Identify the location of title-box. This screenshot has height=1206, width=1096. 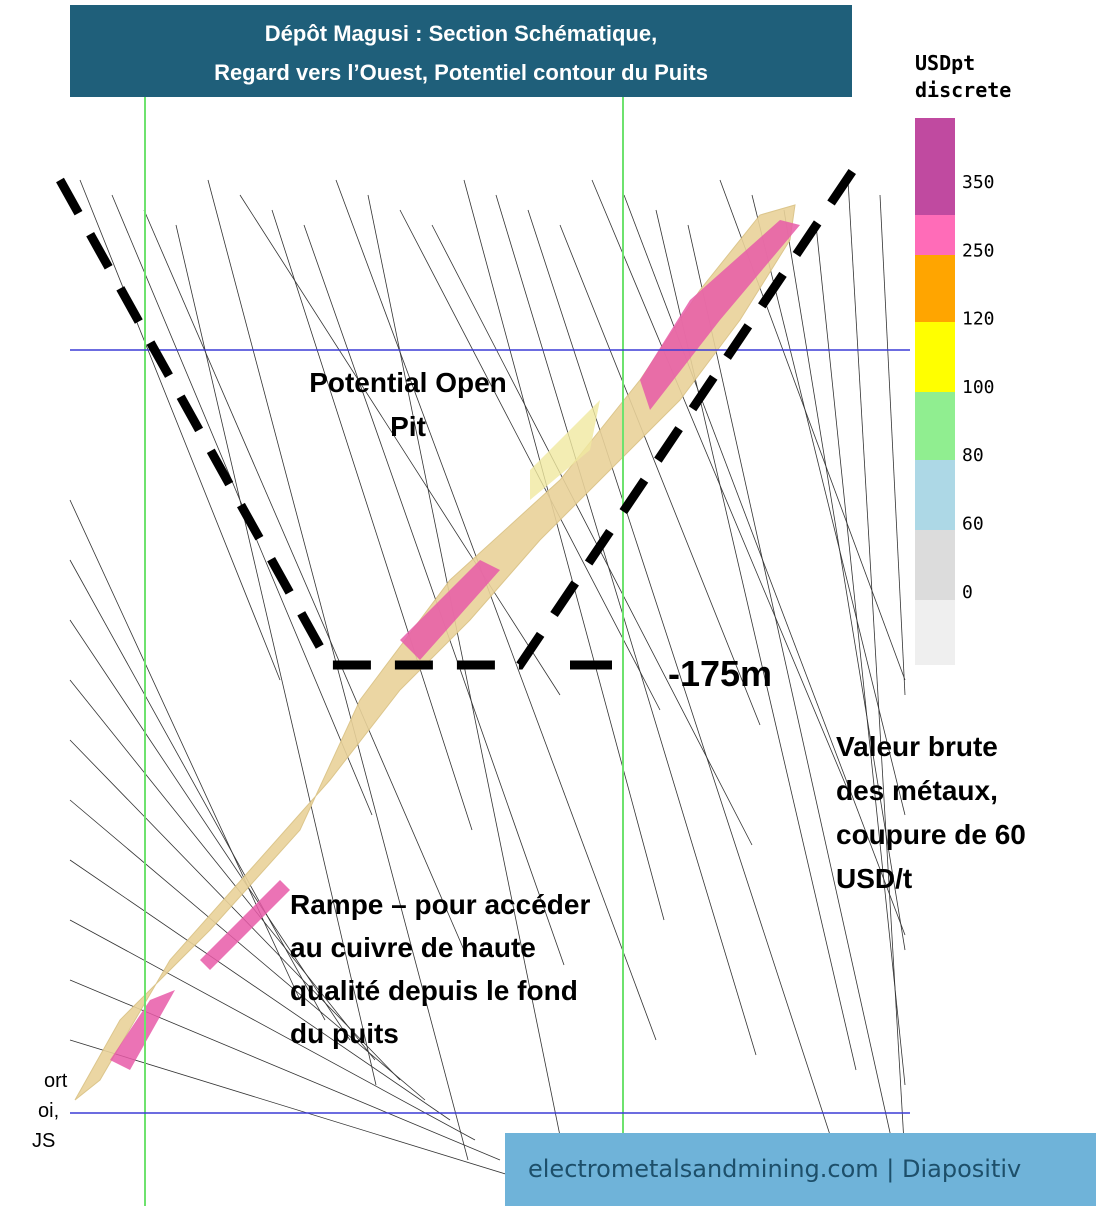
(461, 51).